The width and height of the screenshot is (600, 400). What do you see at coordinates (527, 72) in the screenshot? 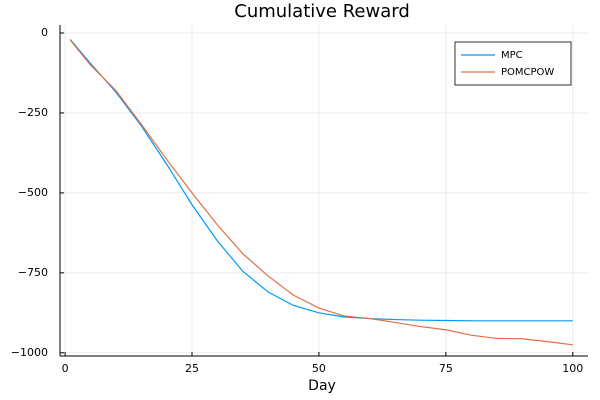
I see `legend-label: POMCPOW` at bounding box center [527, 72].